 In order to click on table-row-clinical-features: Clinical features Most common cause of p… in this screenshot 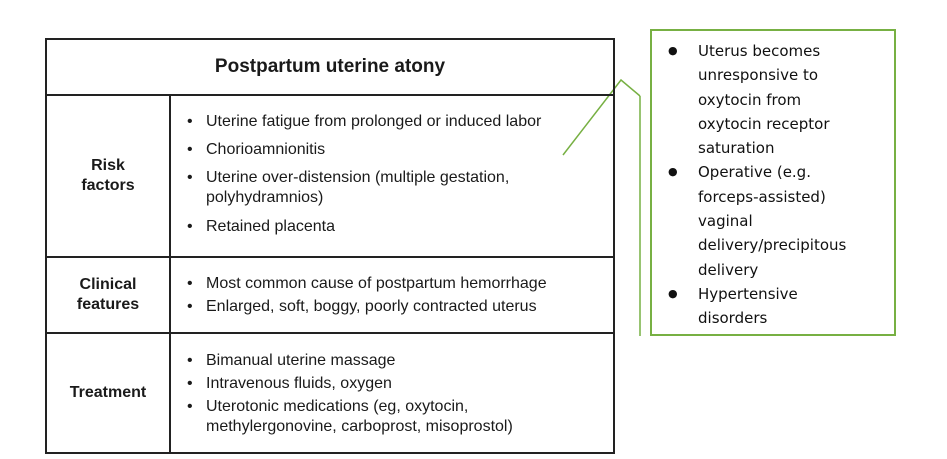, I will do `click(330, 296)`.